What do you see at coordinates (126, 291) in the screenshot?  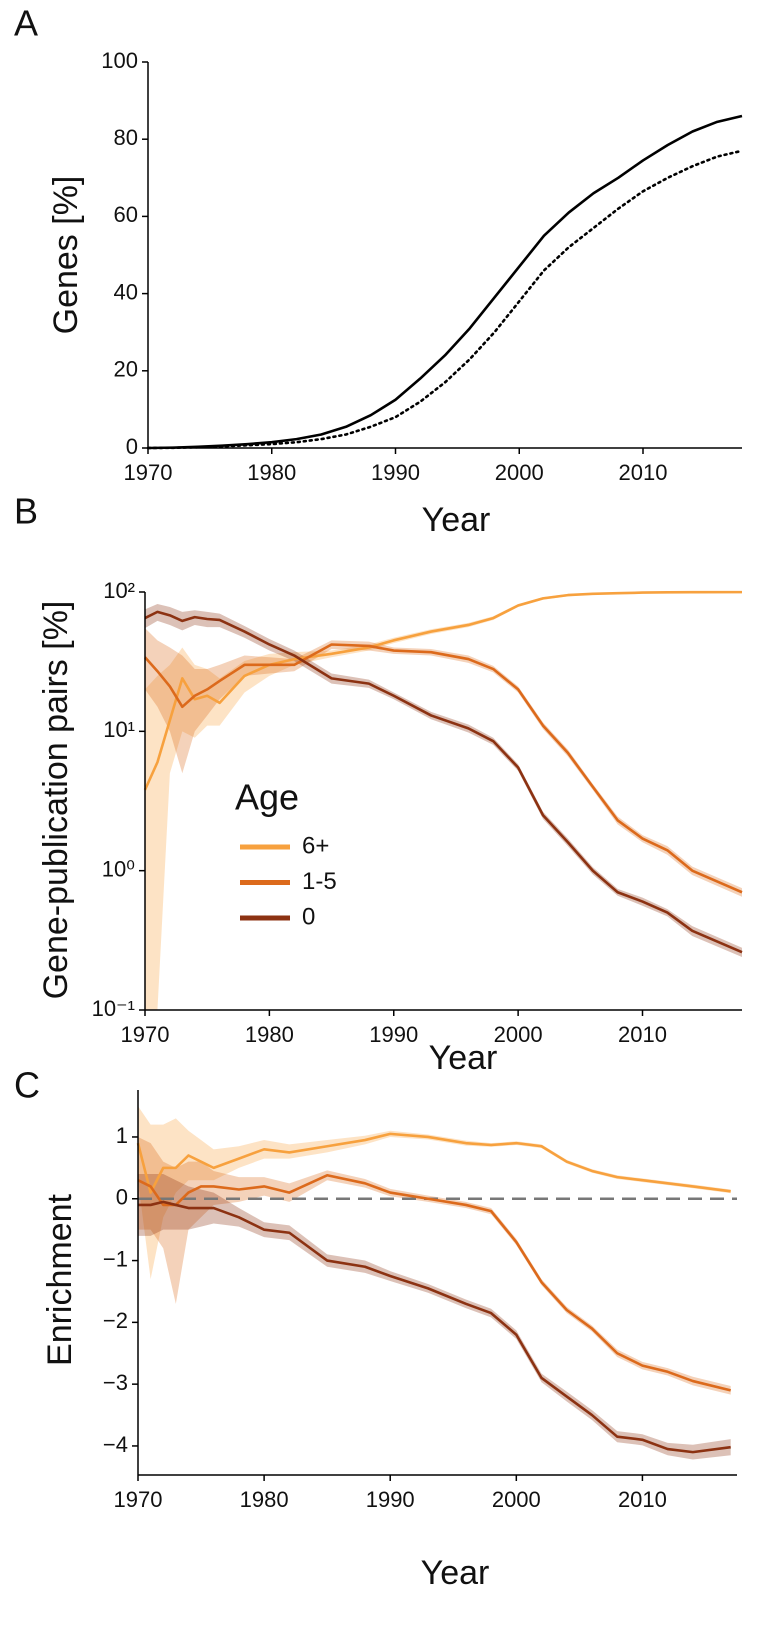 I see `y-tick-label: 40` at bounding box center [126, 291].